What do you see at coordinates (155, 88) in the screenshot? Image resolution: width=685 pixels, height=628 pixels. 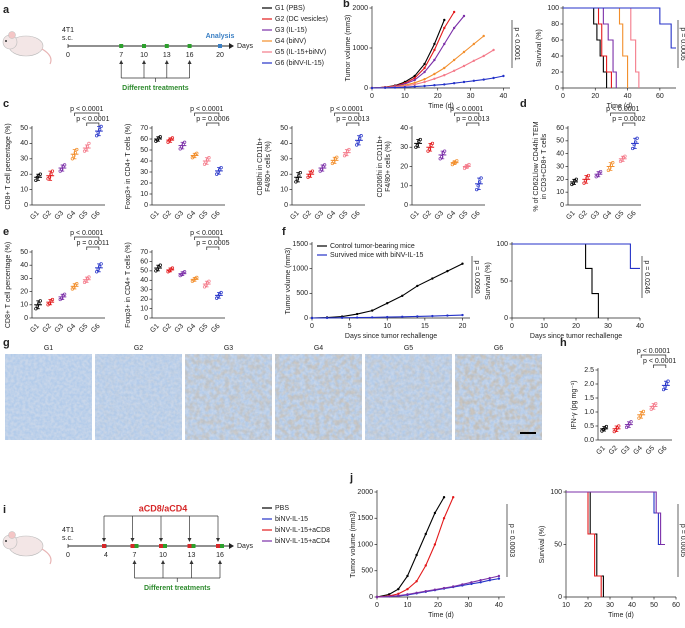 I see `treatment-label: Different treatments` at bounding box center [155, 88].